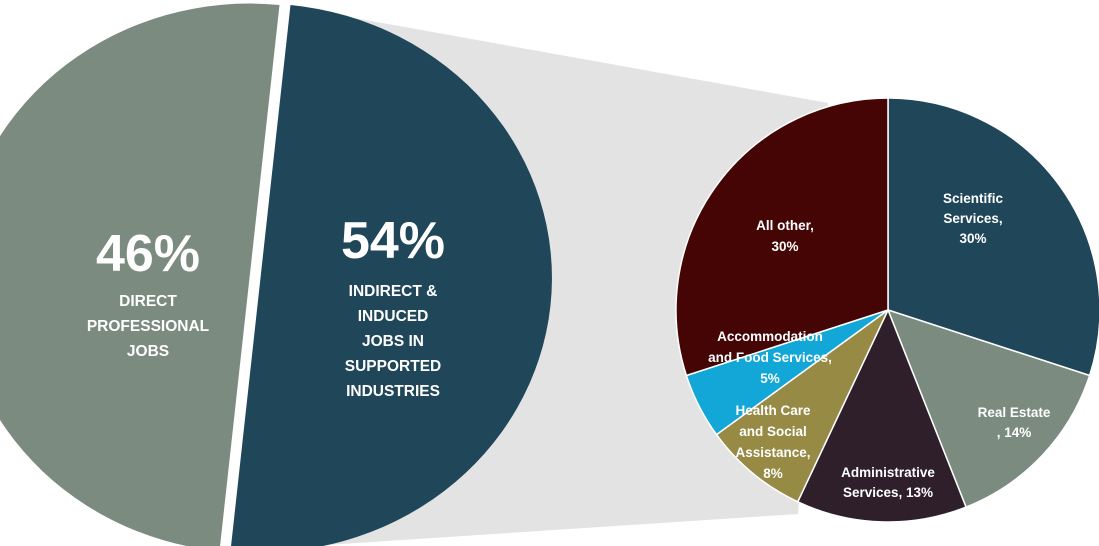 The height and width of the screenshot is (546, 1099). What do you see at coordinates (1014, 412) in the screenshot?
I see `label-real-estate-line-1: Real Estate` at bounding box center [1014, 412].